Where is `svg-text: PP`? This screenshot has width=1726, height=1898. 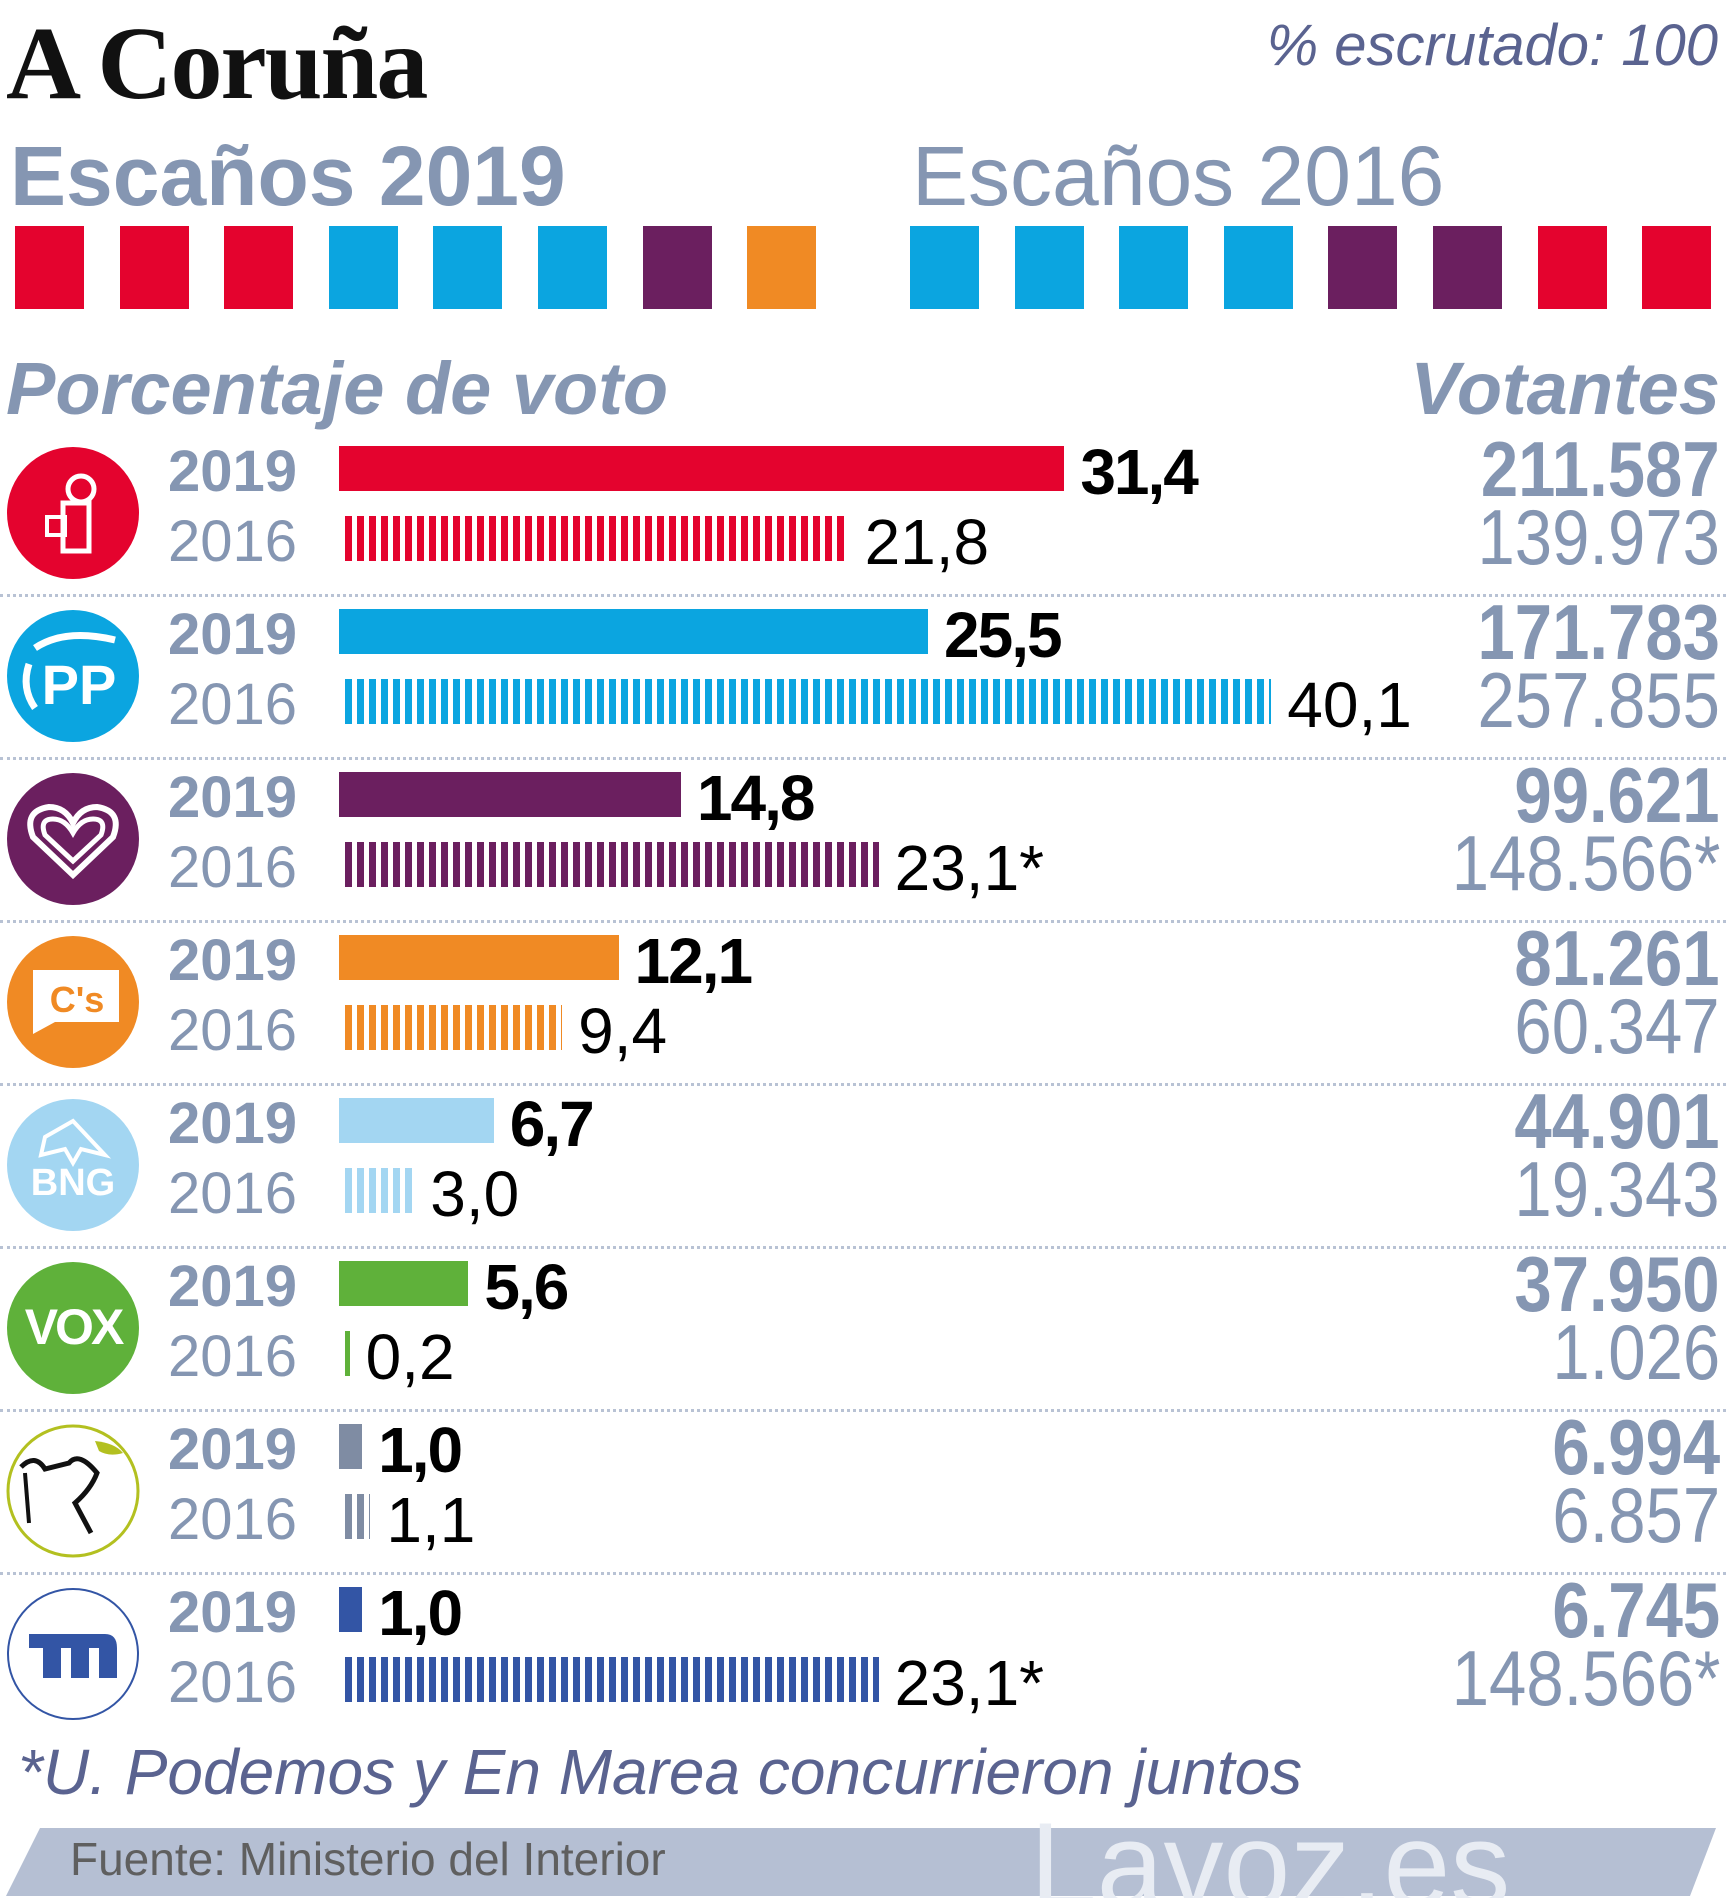 svg-text: PP is located at coordinates (79, 684).